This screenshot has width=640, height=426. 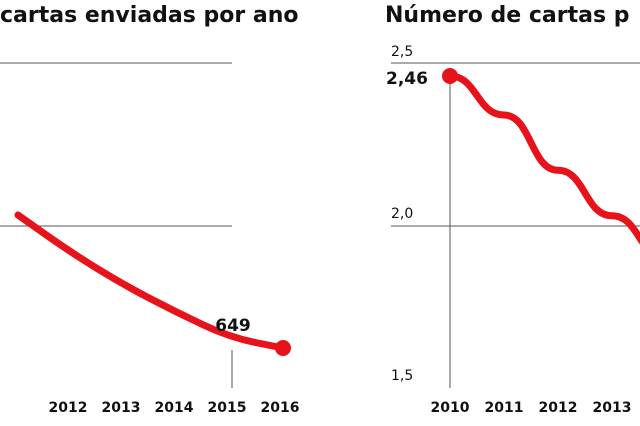 What do you see at coordinates (450, 76) in the screenshot?
I see `right-start-point` at bounding box center [450, 76].